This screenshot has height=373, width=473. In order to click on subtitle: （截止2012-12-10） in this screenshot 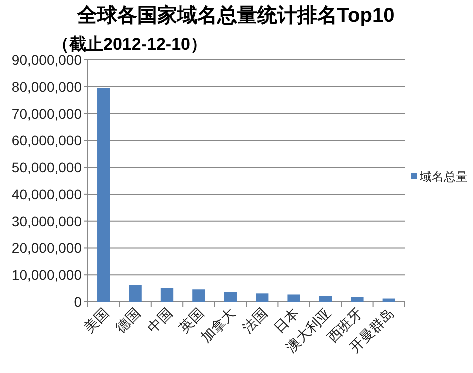, I will do `click(130, 44)`.